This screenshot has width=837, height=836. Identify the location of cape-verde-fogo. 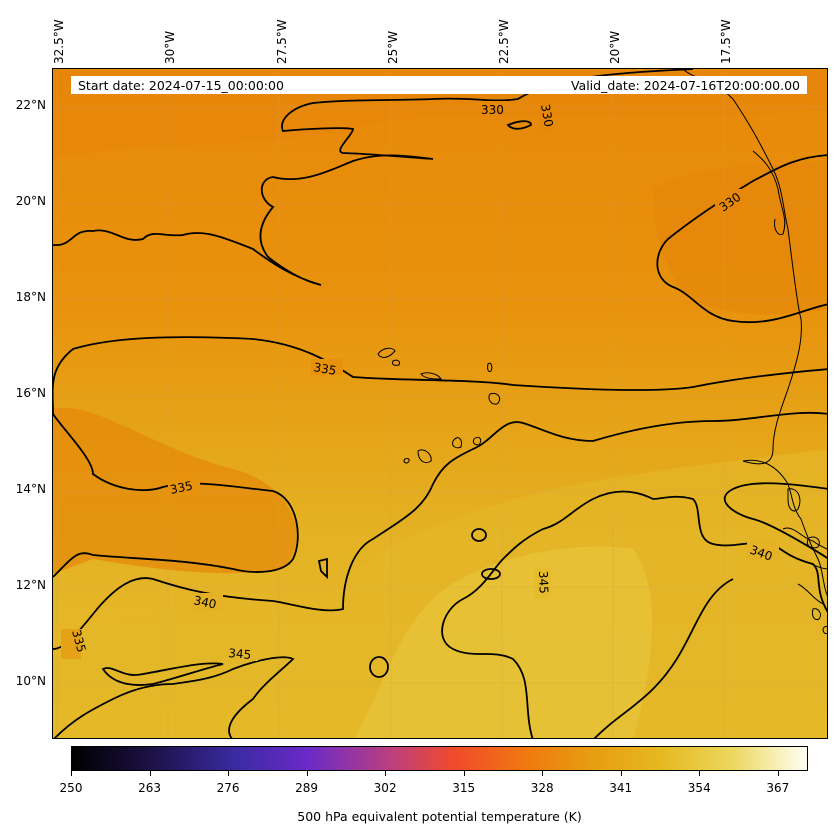
(406, 461).